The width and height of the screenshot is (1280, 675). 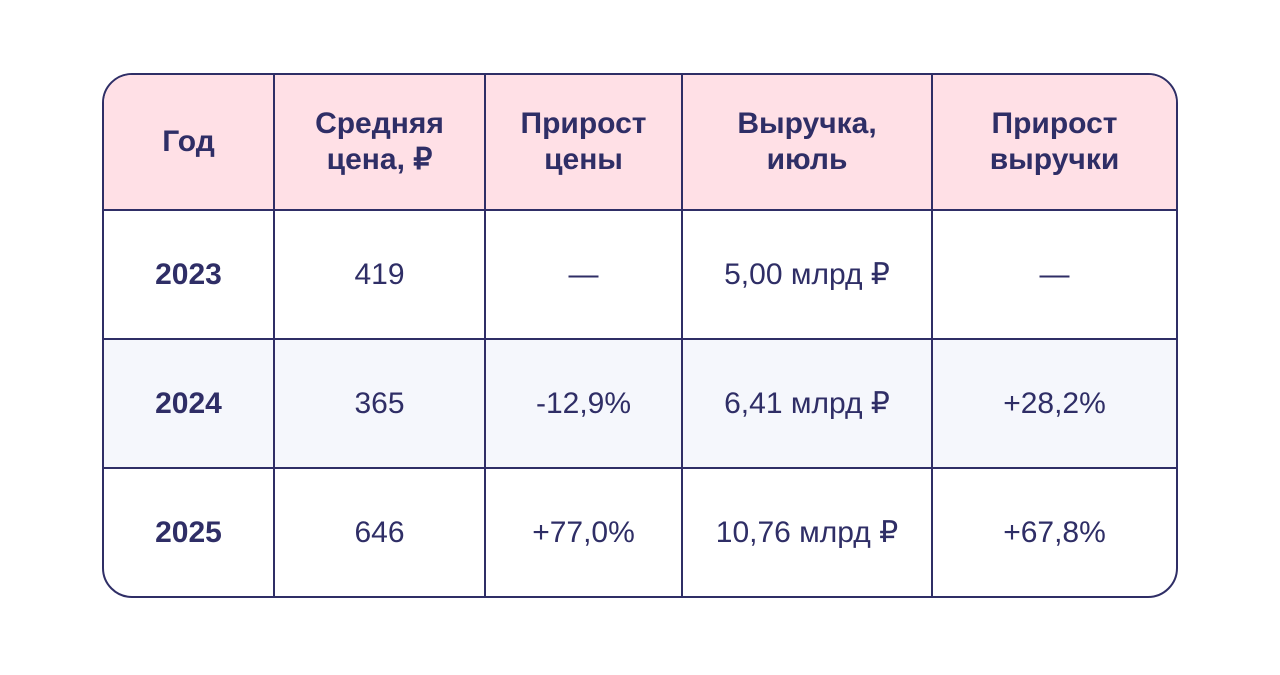 I want to click on table-cell-year: 2025, so click(x=189, y=532).